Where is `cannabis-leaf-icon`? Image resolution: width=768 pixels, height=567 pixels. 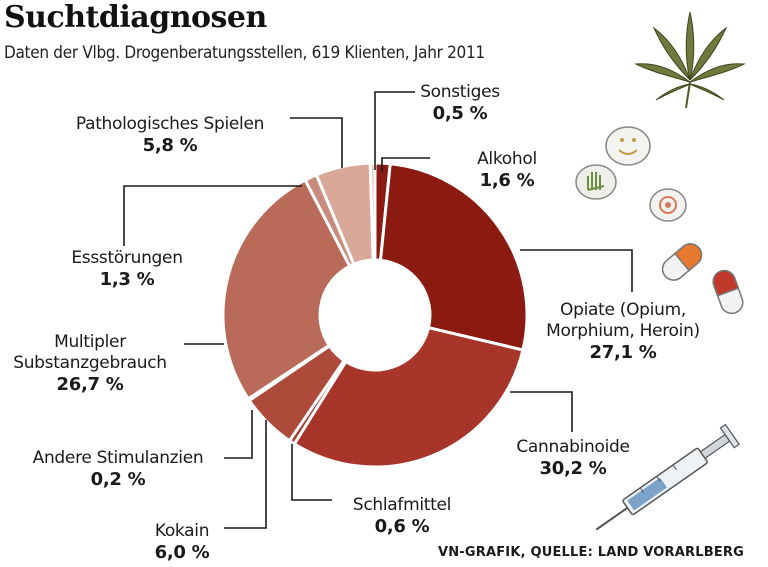
cannabis-leaf-icon is located at coordinates (690, 60).